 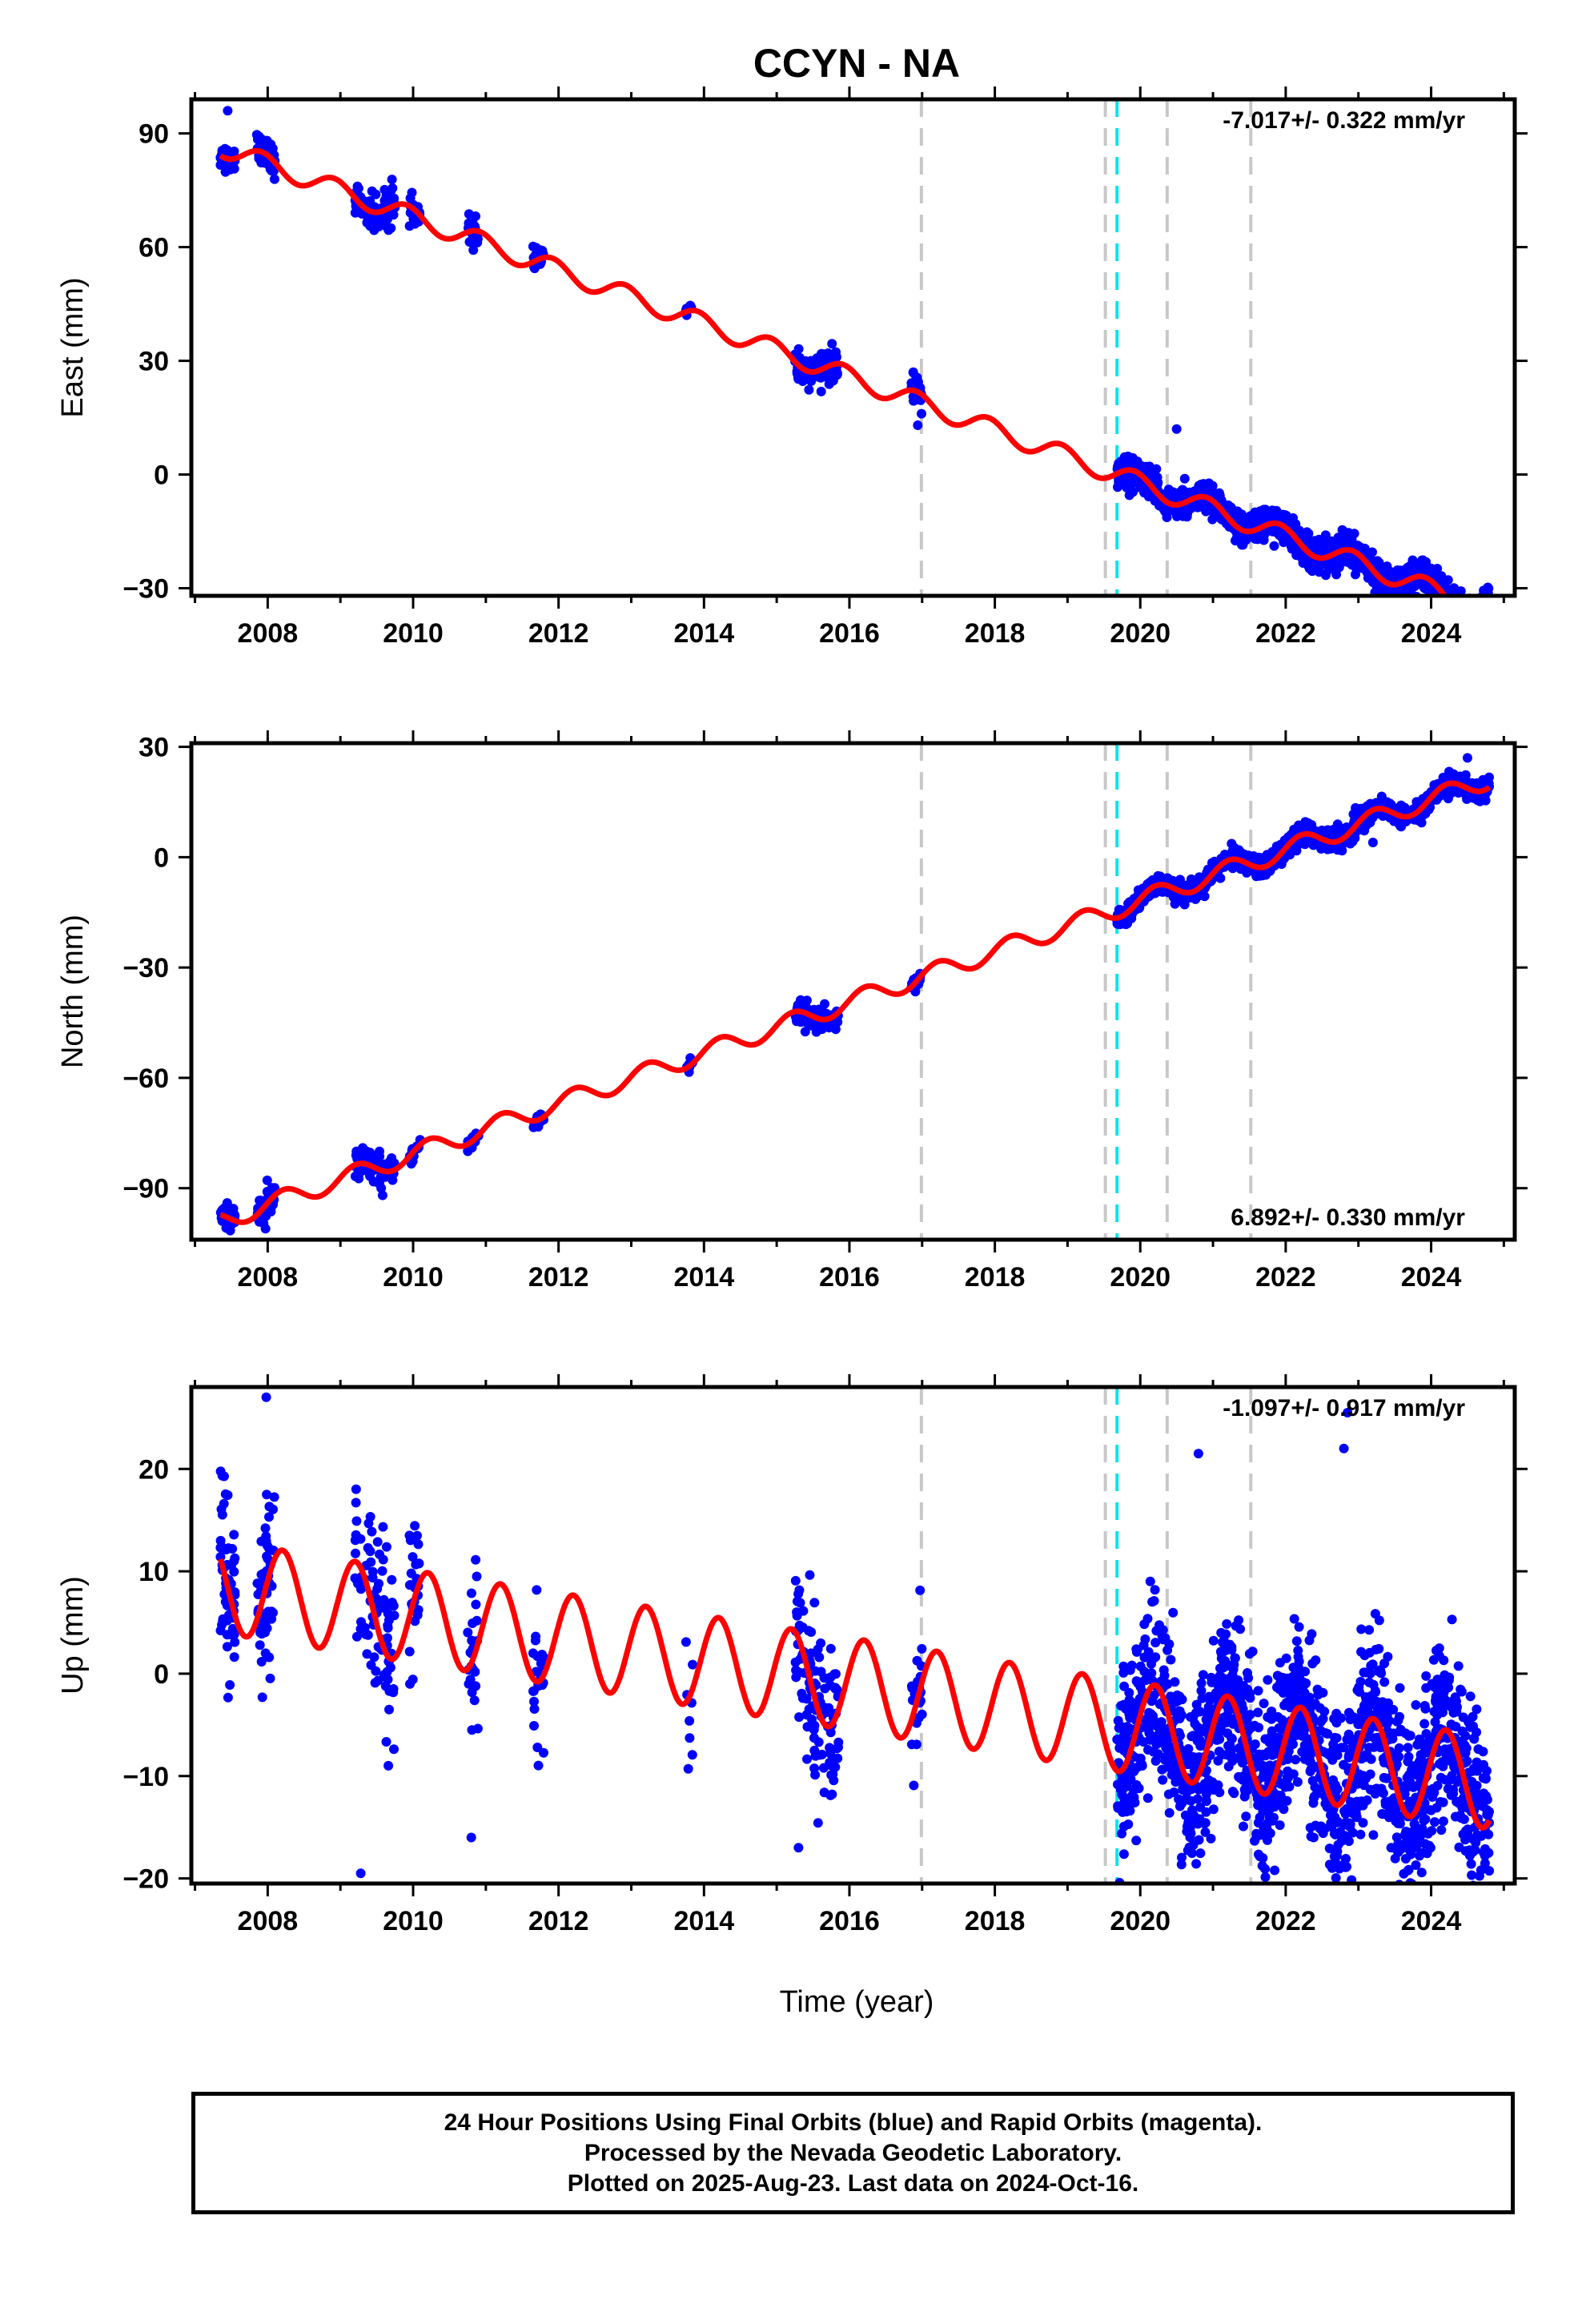 I want to click on x-tick-label: 2024, so click(x=1432, y=633).